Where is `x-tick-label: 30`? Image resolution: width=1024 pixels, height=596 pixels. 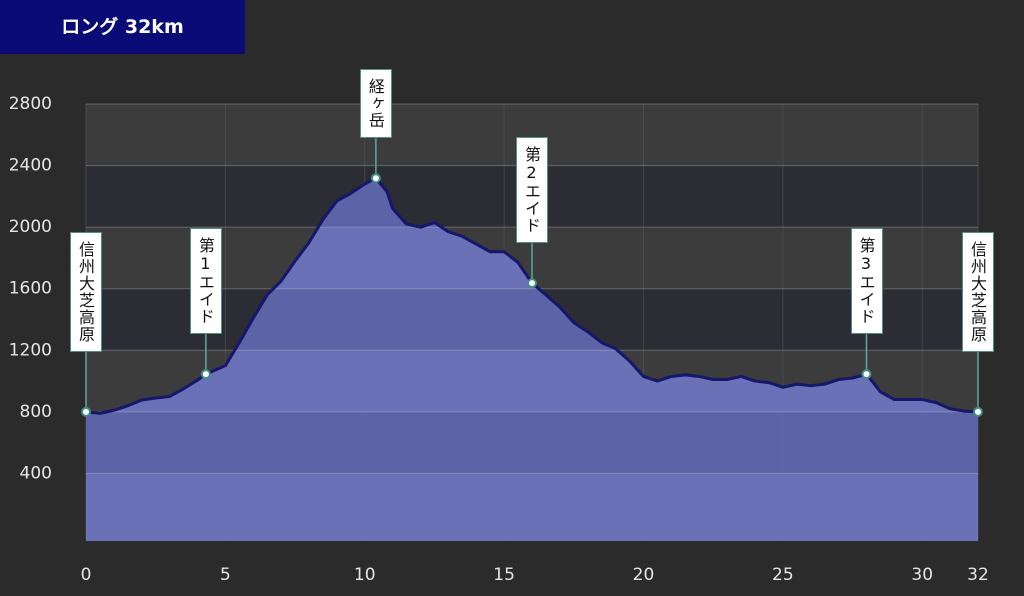 x-tick-label: 30 is located at coordinates (922, 575).